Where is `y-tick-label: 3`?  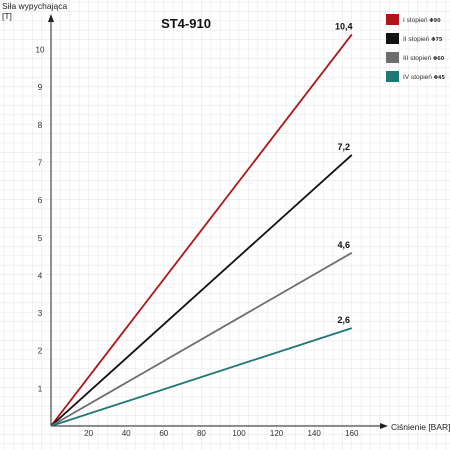
y-tick-label: 3 is located at coordinates (40, 313).